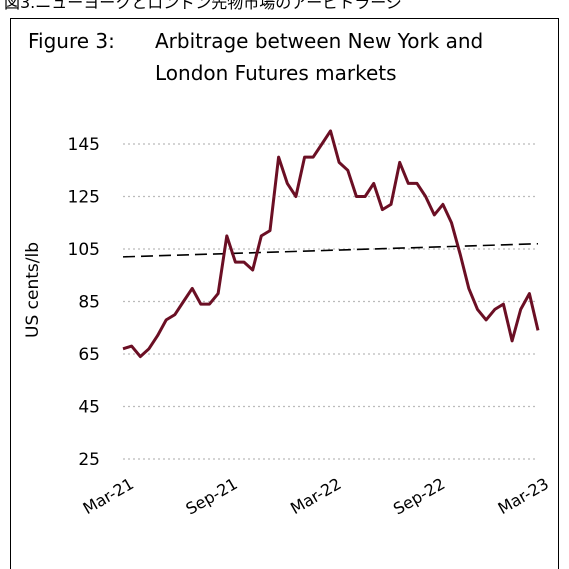 The width and height of the screenshot is (569, 569). I want to click on y-tick-label: 65, so click(89, 355).